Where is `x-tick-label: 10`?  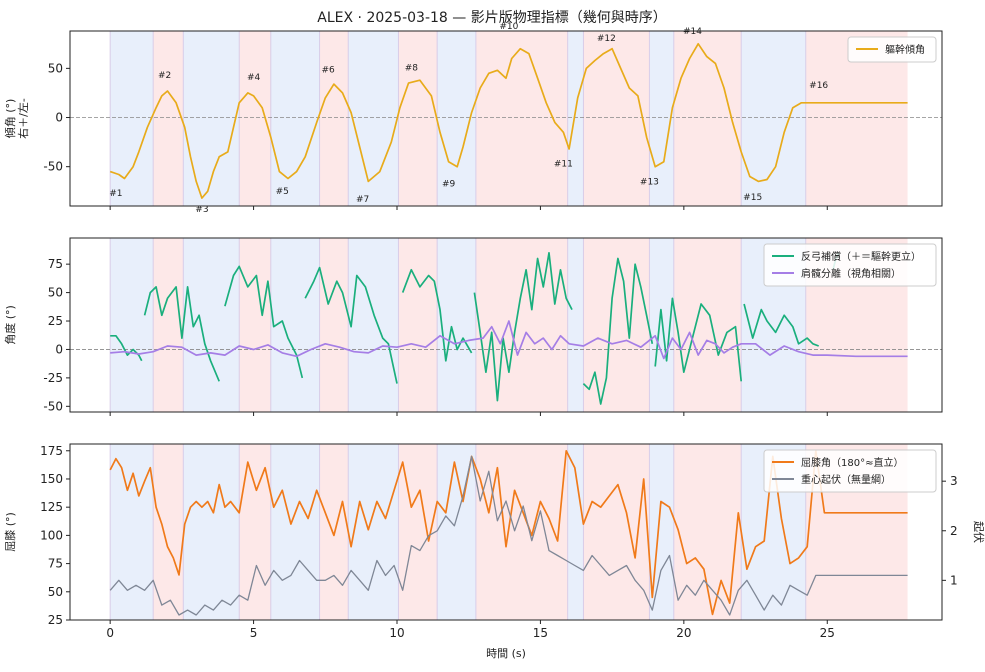
x-tick-label: 10 is located at coordinates (396, 633).